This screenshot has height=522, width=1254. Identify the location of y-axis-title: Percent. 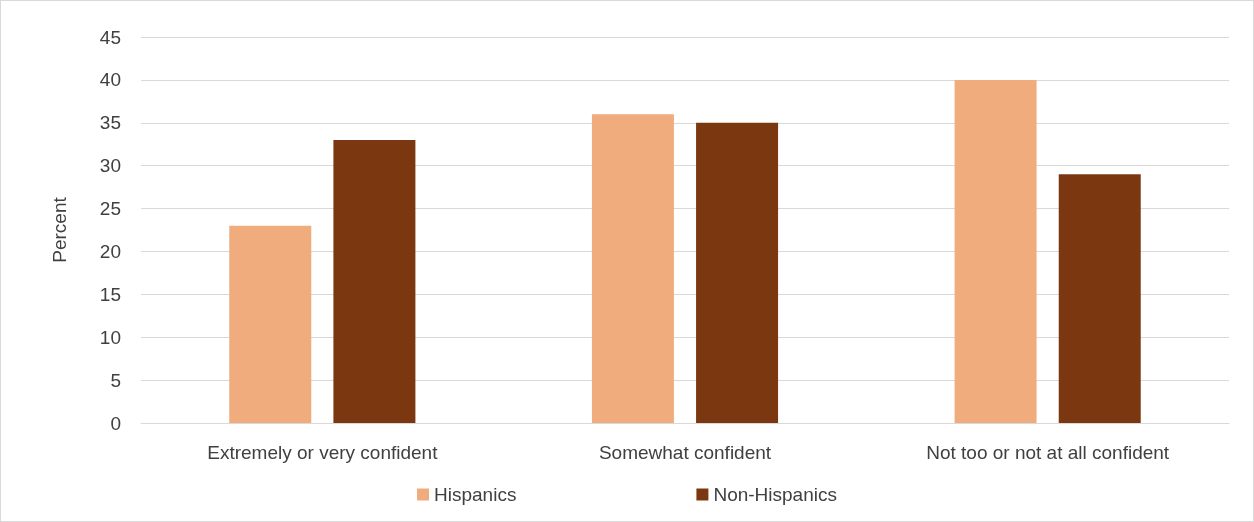
(59, 229).